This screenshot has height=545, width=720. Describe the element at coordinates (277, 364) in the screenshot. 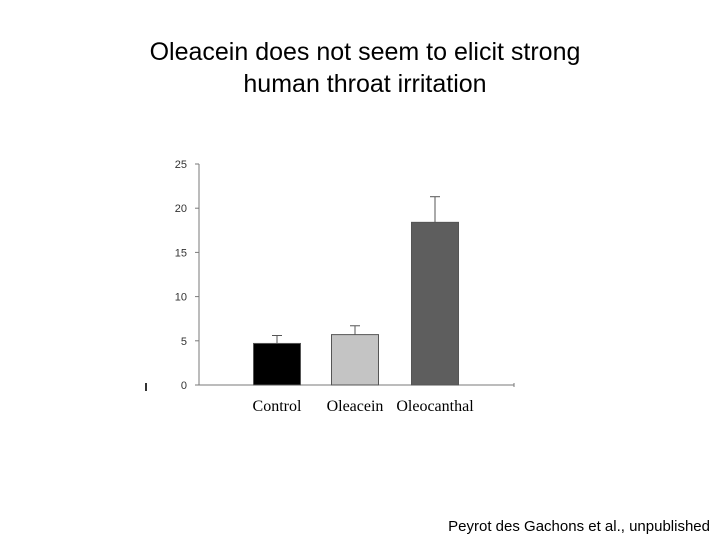

I see `bar-control` at that location.